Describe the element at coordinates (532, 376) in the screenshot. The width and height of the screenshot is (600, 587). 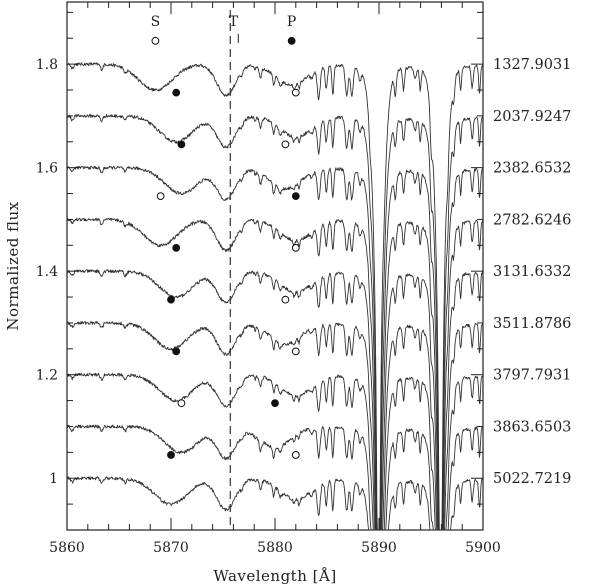
I see `spectrum-label-6: 3797.7931` at that location.